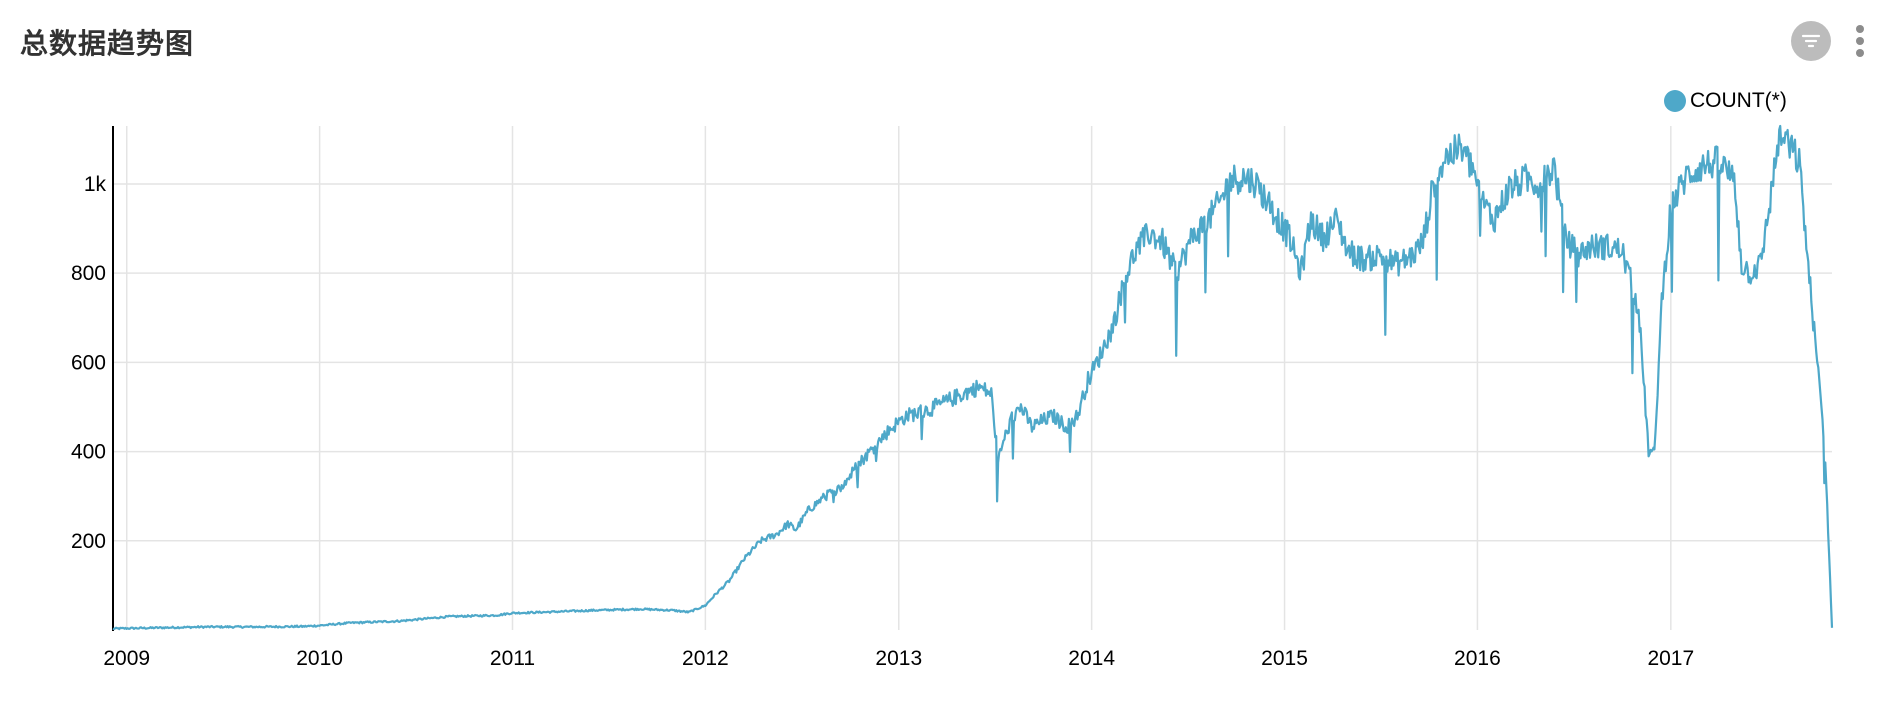 The height and width of the screenshot is (708, 1892). I want to click on x-tick-label: 2015, so click(1284, 658).